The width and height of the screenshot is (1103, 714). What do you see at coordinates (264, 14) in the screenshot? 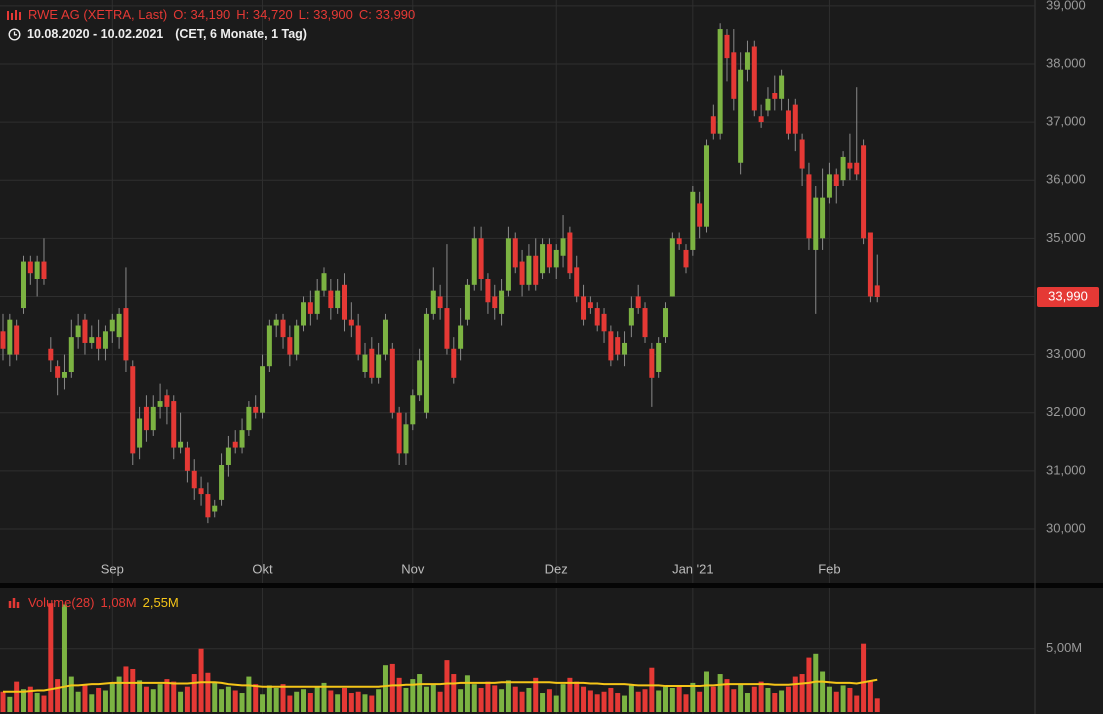
I see `ohlc-high: H: 34,720` at bounding box center [264, 14].